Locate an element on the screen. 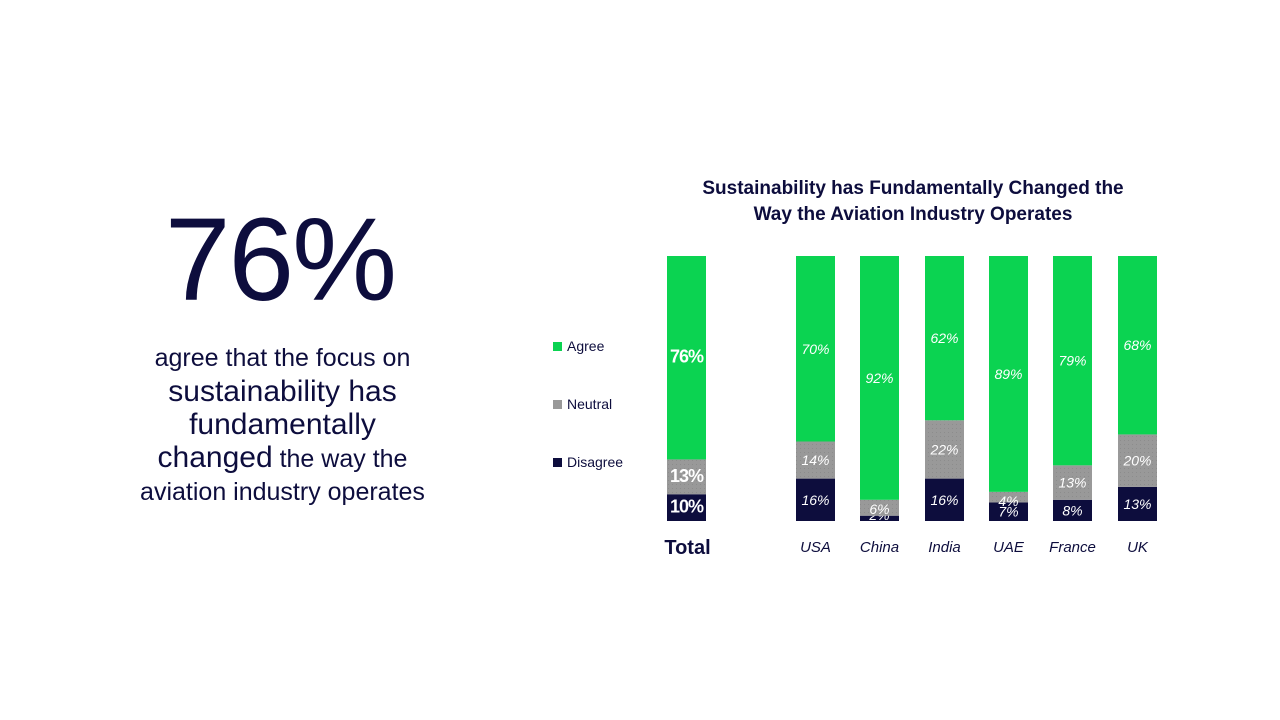 This screenshot has width=1280, height=720. legend-swatch-agree is located at coordinates (557, 346).